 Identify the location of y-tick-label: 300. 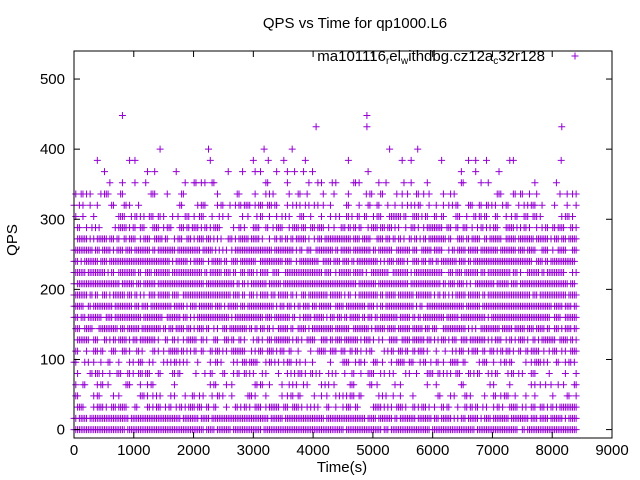
(52, 219).